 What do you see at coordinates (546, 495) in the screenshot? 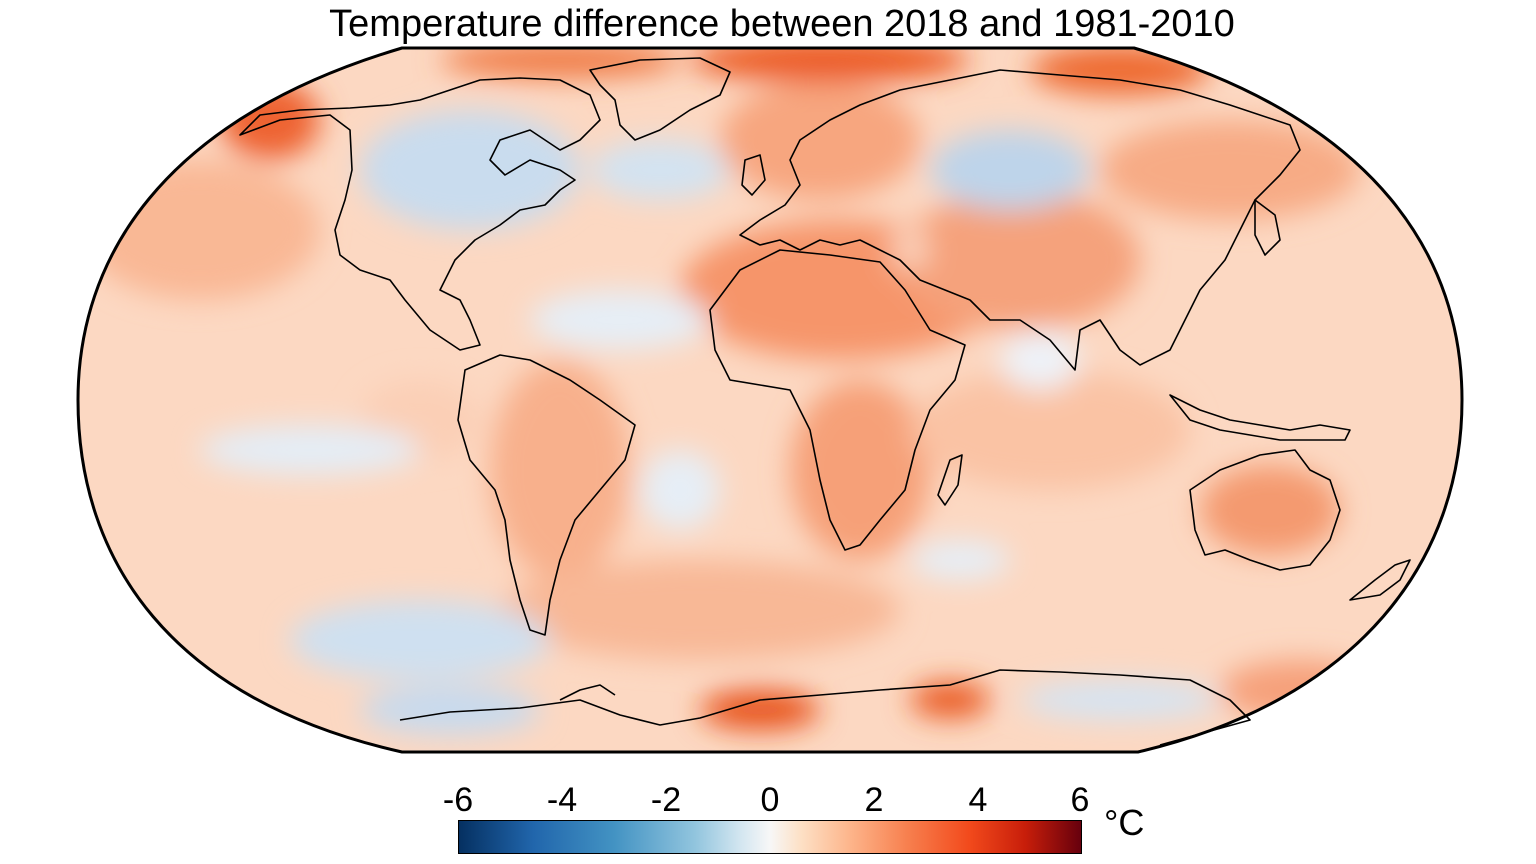
I see `coast-south-america` at bounding box center [546, 495].